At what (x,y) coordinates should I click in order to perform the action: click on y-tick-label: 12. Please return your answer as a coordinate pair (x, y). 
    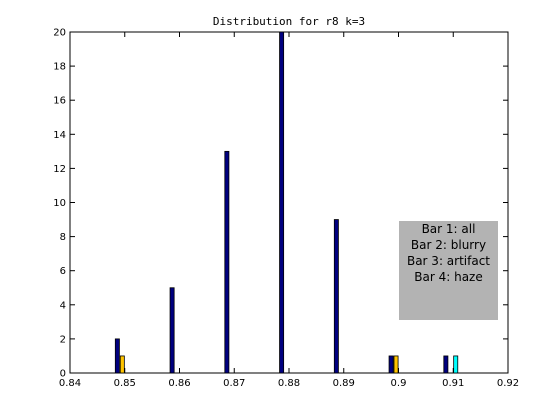
    Looking at the image, I should click on (59, 169).